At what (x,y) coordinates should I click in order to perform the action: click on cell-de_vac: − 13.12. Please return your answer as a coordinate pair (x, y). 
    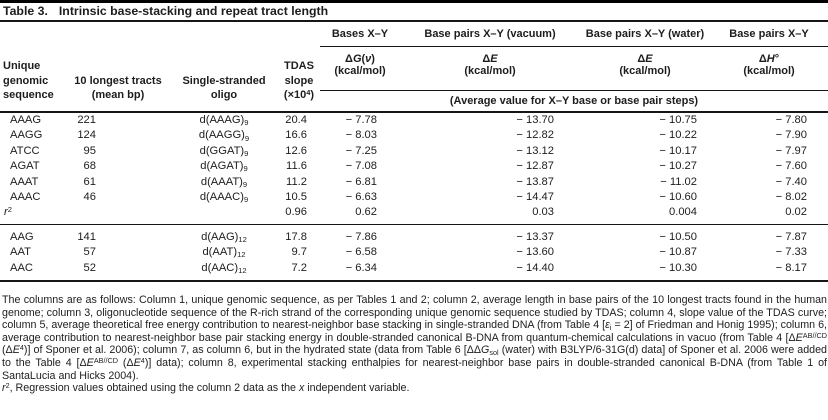
    Looking at the image, I should click on (535, 150).